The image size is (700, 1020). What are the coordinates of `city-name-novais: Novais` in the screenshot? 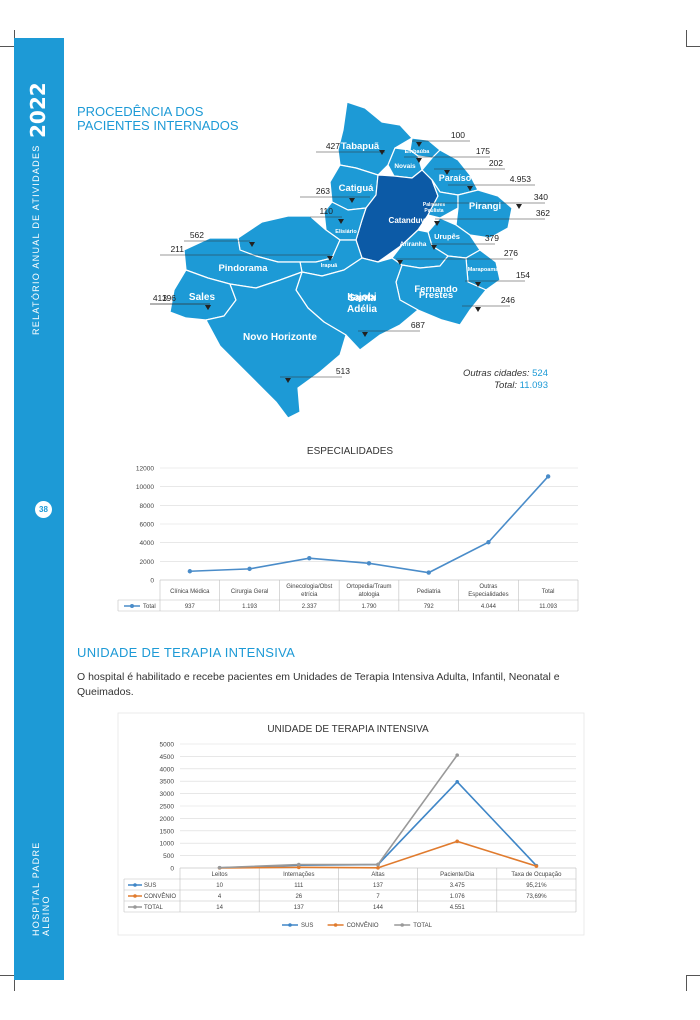 It's located at (405, 166).